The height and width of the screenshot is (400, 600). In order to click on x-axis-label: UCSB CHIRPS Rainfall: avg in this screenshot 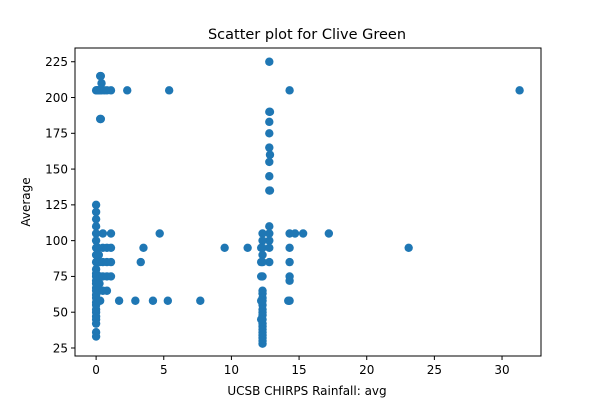, I will do `click(306, 391)`.